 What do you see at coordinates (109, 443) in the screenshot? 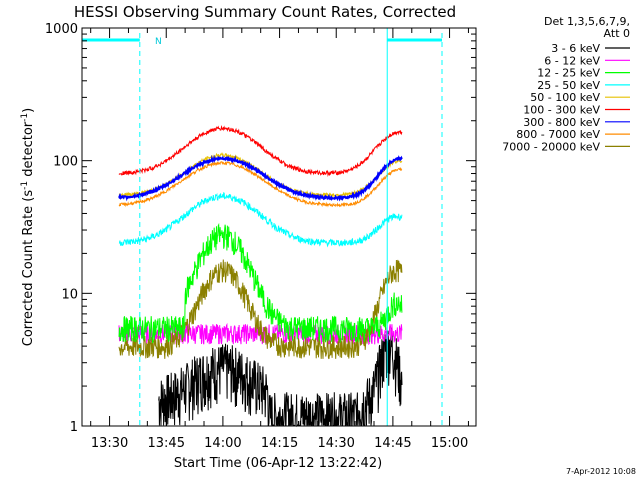
I see `x-tick-label: 13:30` at bounding box center [109, 443].